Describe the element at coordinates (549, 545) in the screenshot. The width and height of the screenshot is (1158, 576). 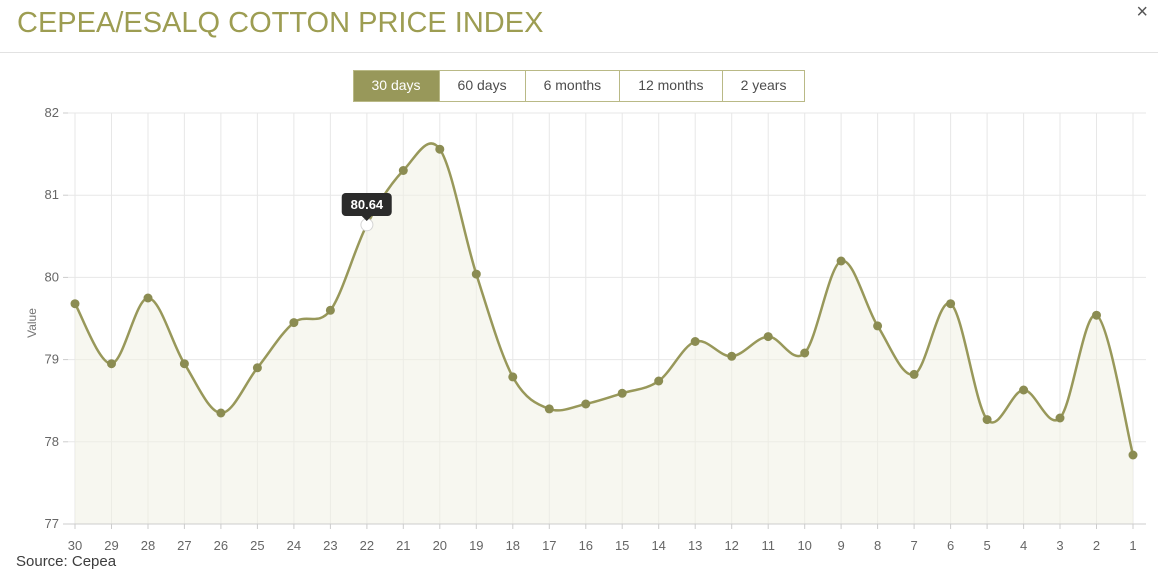
I see `x-tick-label: 17` at that location.